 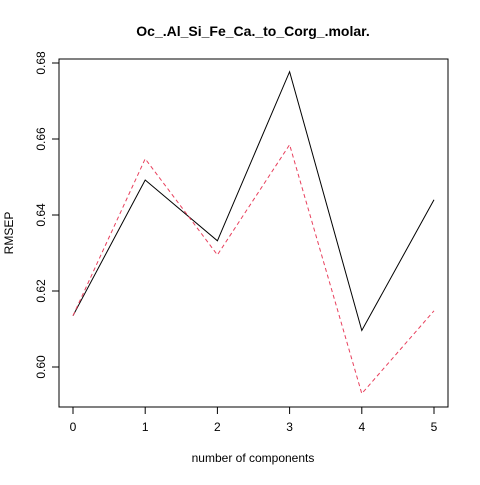 I want to click on x-tick-label: 1, so click(x=145, y=427).